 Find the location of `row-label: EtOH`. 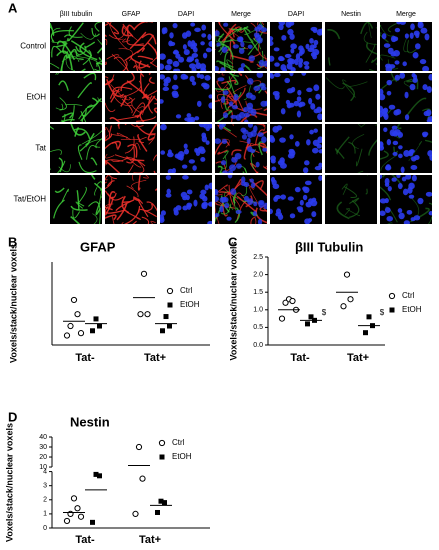

row-label: EtOH is located at coordinates (36, 97).